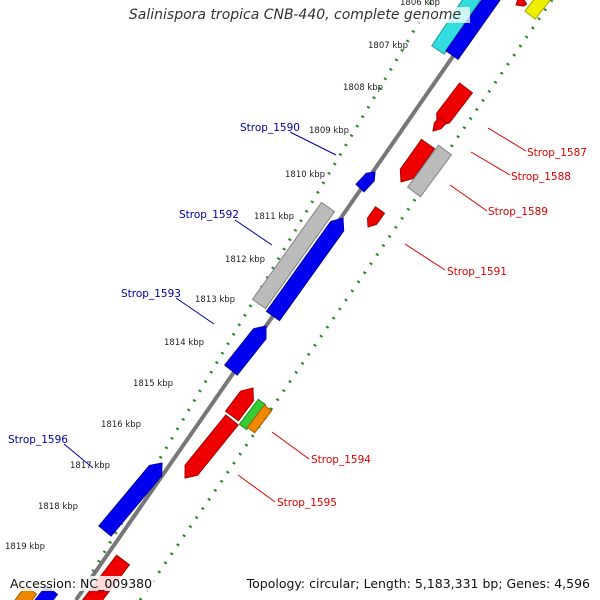 The image size is (600, 600). What do you see at coordinates (538, 10) in the screenshot?
I see `gene-yellow-top` at bounding box center [538, 10].